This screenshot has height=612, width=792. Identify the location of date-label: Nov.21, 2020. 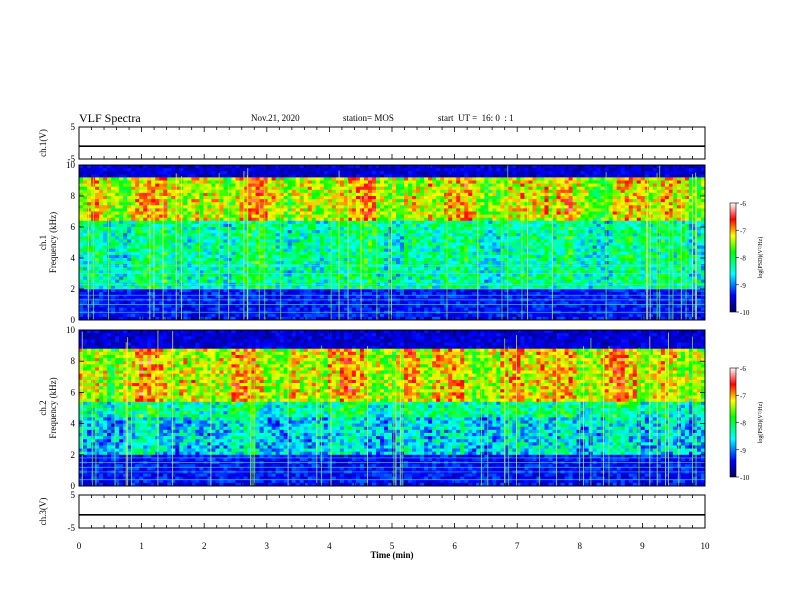
(275, 118).